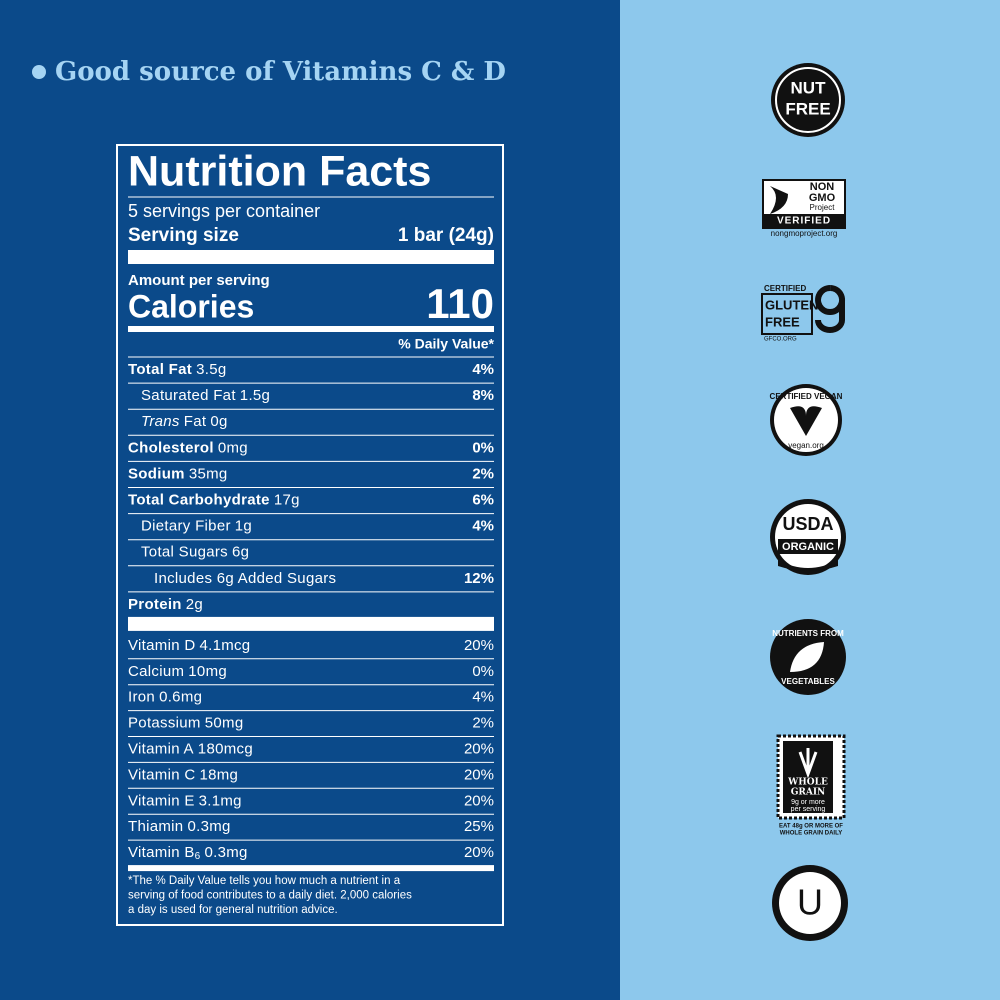 Image resolution: width=1000 pixels, height=1000 pixels. I want to click on serving-size: 1 bar (24g), so click(446, 235).